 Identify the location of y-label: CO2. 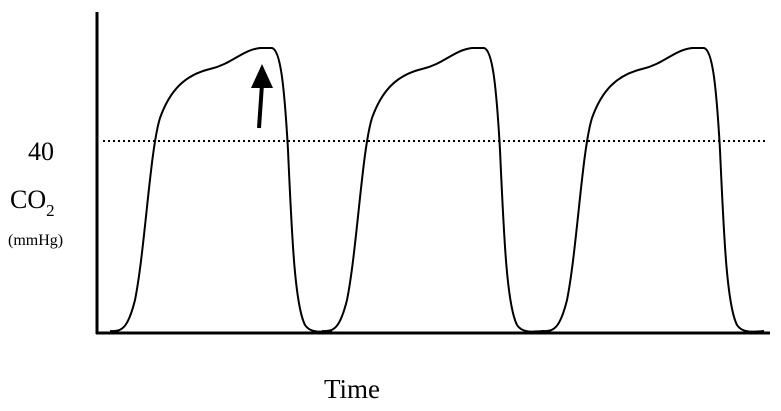
(32, 202).